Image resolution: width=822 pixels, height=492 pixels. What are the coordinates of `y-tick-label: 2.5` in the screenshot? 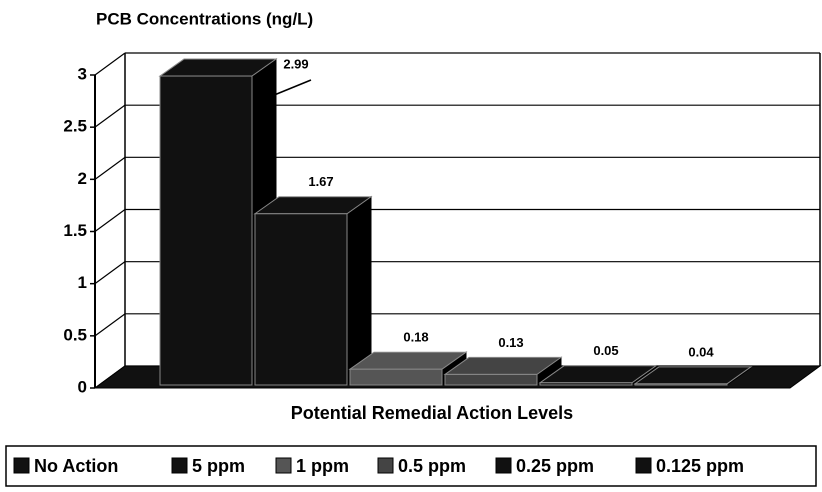 It's located at (75, 126).